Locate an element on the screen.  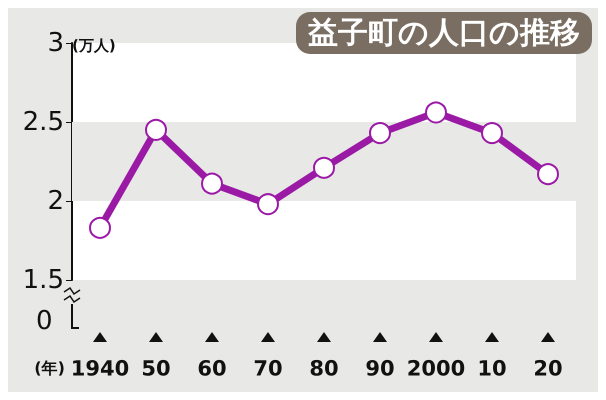
x-tick-label: 20 is located at coordinates (548, 368).